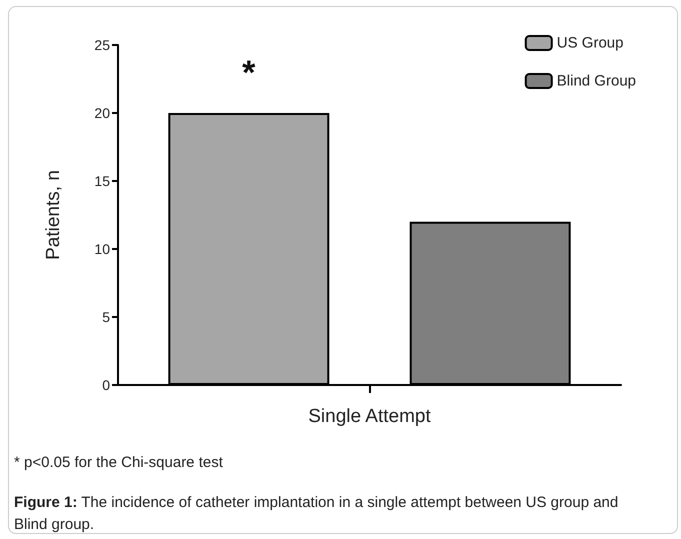 This screenshot has height=539, width=681. Describe the element at coordinates (106, 317) in the screenshot. I see `y-tick-label: 5` at that location.